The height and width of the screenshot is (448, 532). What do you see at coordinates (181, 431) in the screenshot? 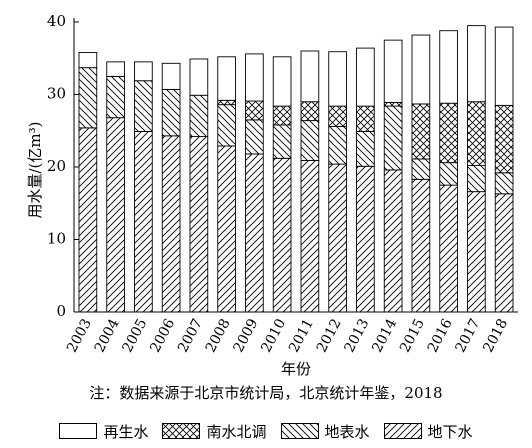
I see `legend-swatch-south-north` at bounding box center [181, 431].